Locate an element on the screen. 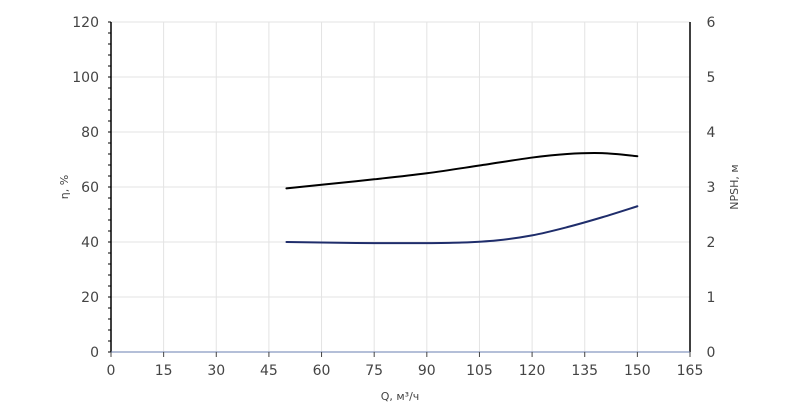 This screenshot has height=413, width=800. series is located at coordinates (462, 198).